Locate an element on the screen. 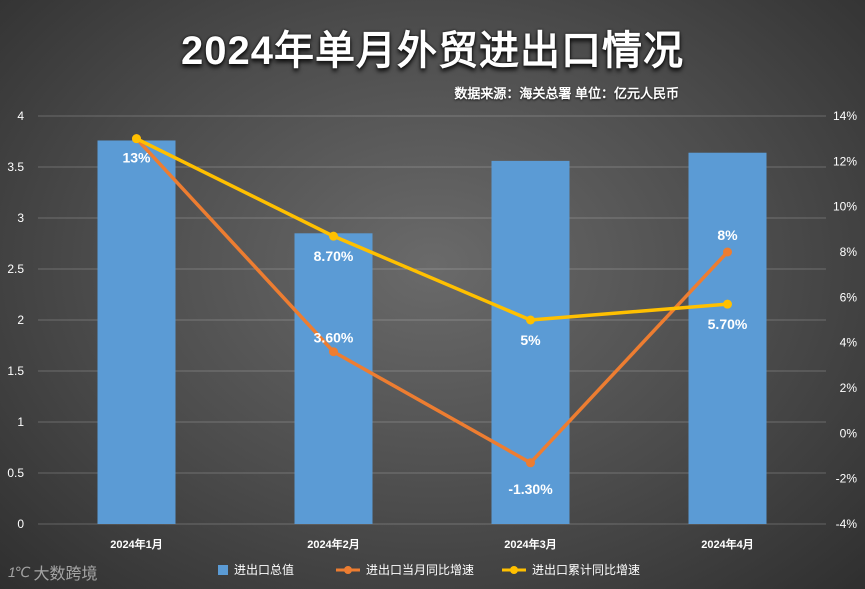  right-axis-tick-label: 2% is located at coordinates (849, 388).